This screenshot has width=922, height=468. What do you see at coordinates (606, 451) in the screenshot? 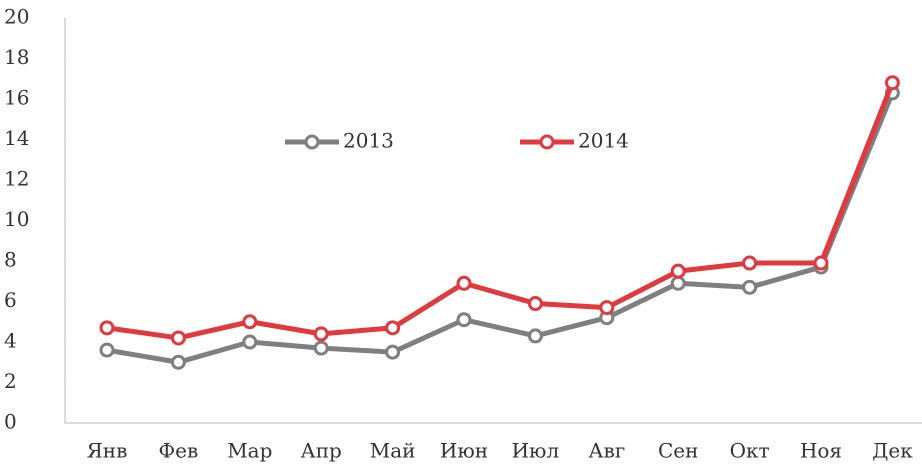
I see `x-tick-label: Авг` at bounding box center [606, 451].